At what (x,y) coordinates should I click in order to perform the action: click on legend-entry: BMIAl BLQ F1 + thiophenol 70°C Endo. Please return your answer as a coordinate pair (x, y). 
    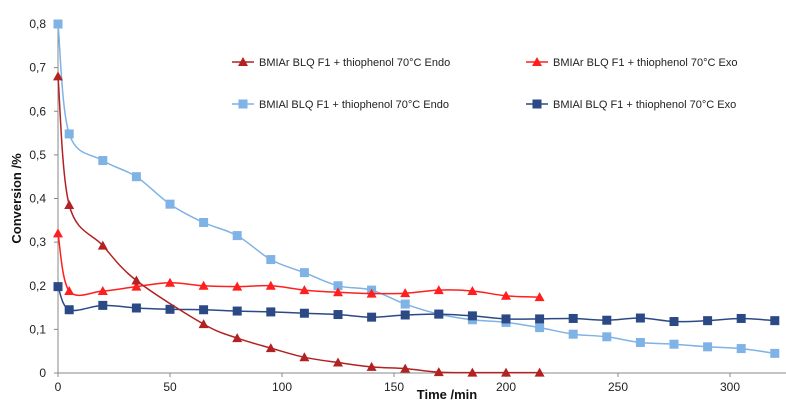
    Looking at the image, I should click on (340, 105).